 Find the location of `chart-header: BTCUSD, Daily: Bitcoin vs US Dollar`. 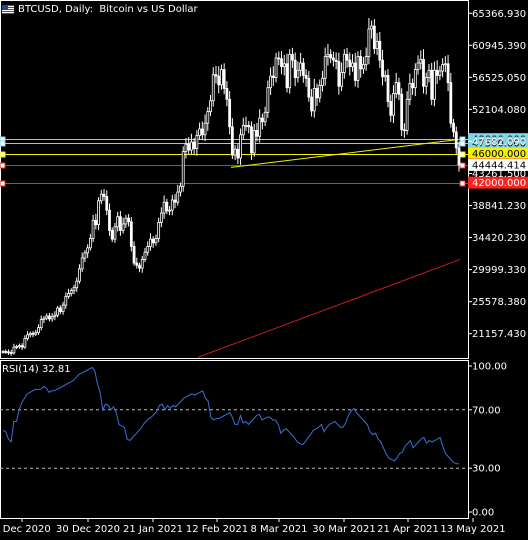

chart-header: BTCUSD, Daily: Bitcoin vs US Dollar is located at coordinates (100, 9).